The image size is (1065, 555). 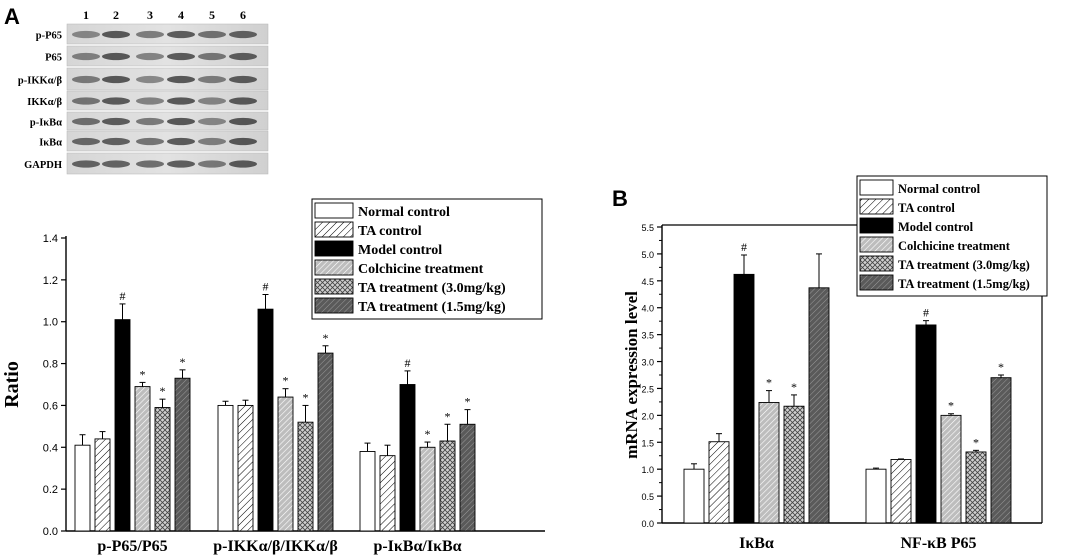 What do you see at coordinates (647, 336) in the screenshot?
I see `y-tick-label: 3.5` at bounding box center [647, 336].